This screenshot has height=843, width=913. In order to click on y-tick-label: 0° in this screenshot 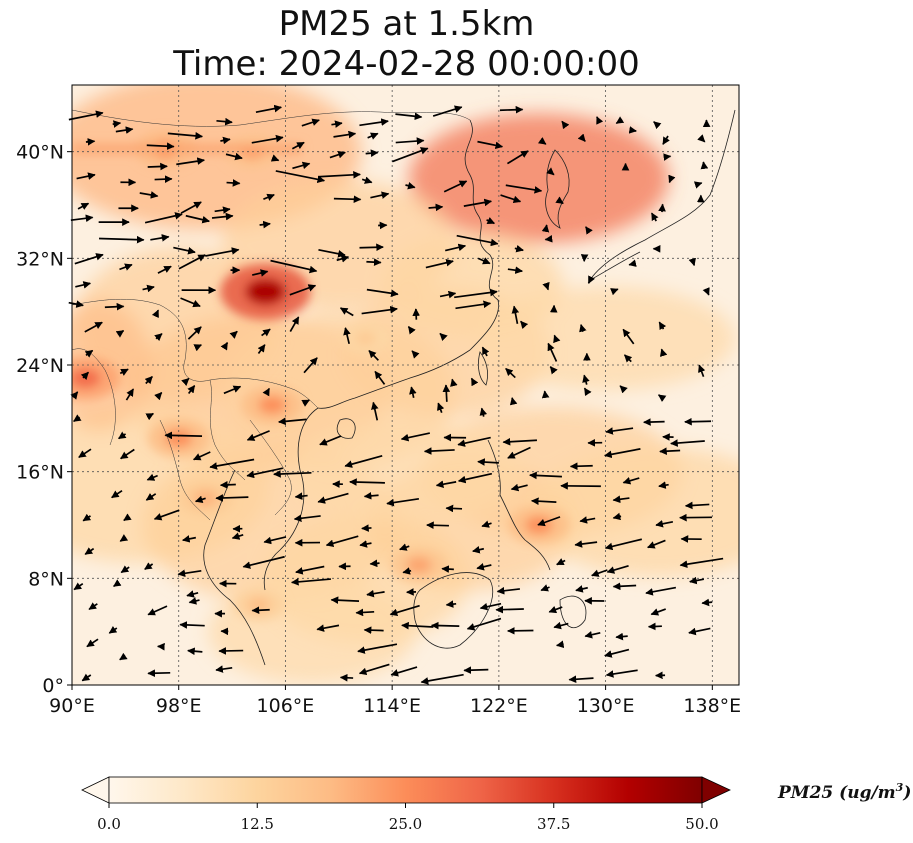, I will do `click(53, 686)`.